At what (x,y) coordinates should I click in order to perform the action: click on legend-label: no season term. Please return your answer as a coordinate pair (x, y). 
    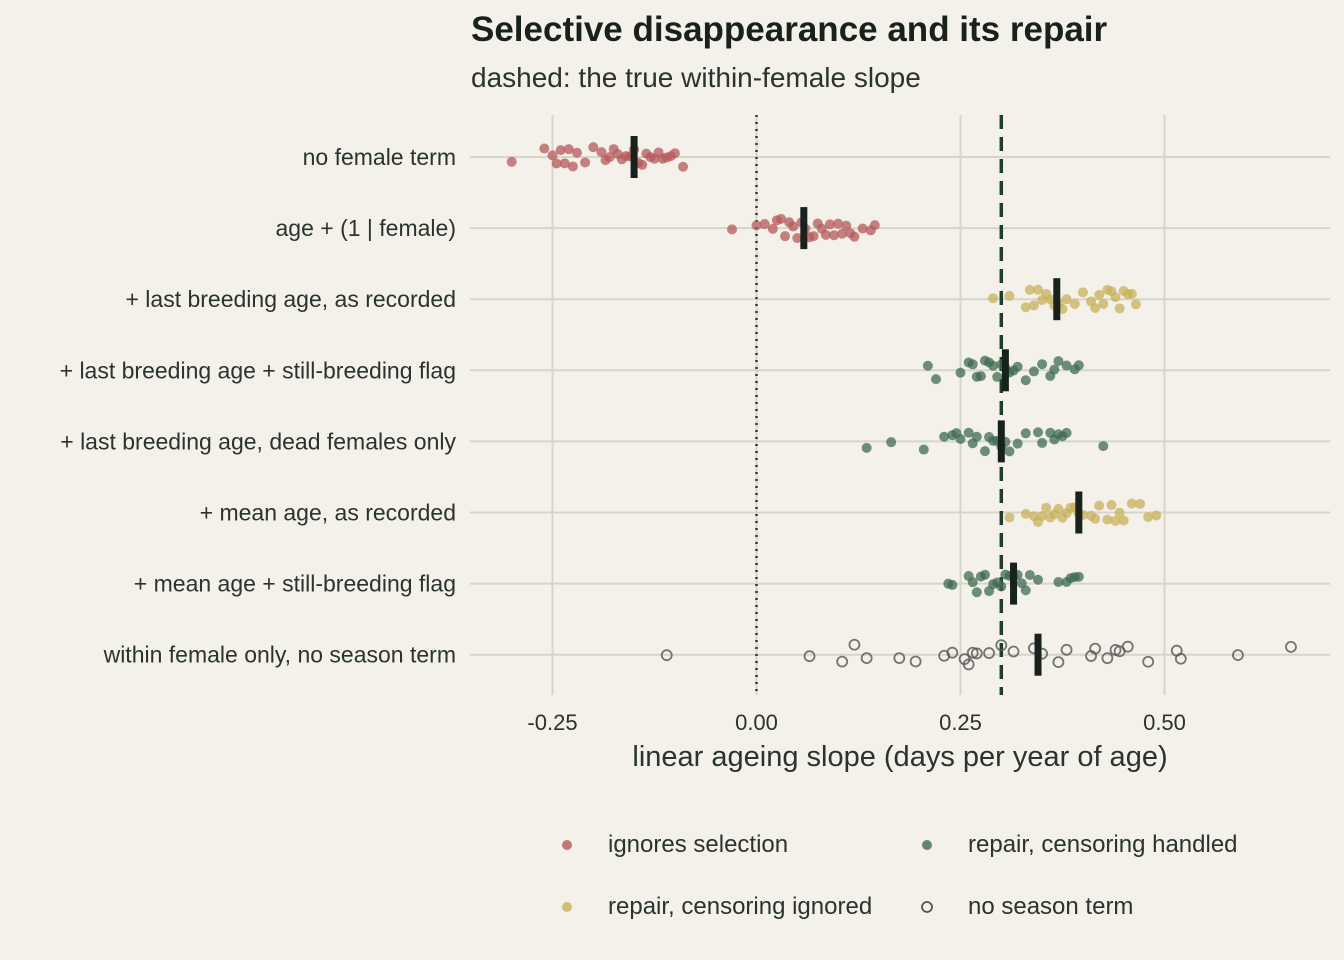
    Looking at the image, I should click on (1051, 906).